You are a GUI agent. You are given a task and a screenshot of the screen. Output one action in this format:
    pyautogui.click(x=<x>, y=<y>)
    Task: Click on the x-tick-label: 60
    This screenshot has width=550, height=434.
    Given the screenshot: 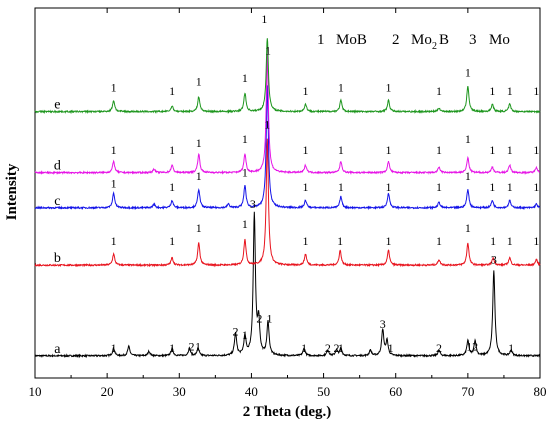 What is the action you would take?
    pyautogui.click(x=395, y=391)
    